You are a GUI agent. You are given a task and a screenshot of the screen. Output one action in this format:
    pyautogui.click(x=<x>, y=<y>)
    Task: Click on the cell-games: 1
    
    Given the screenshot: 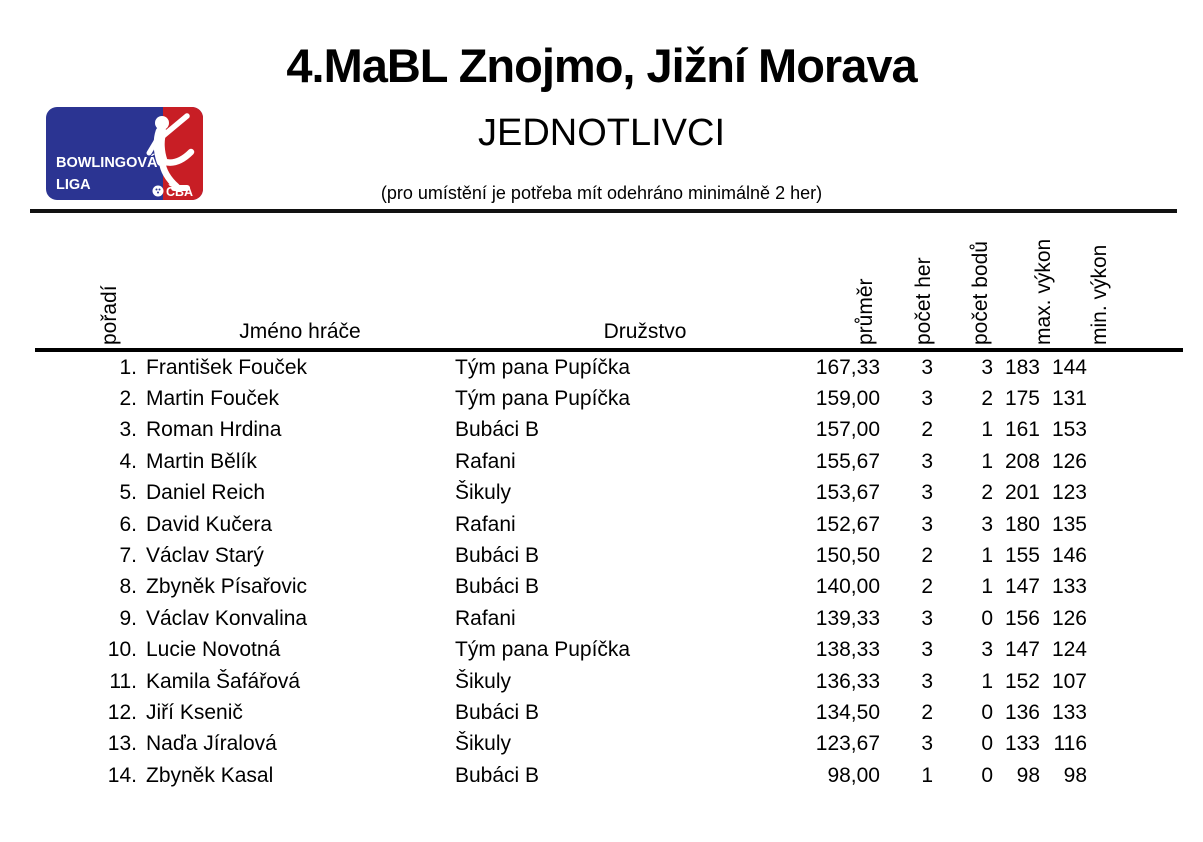 What is the action you would take?
    pyautogui.click(x=927, y=775)
    